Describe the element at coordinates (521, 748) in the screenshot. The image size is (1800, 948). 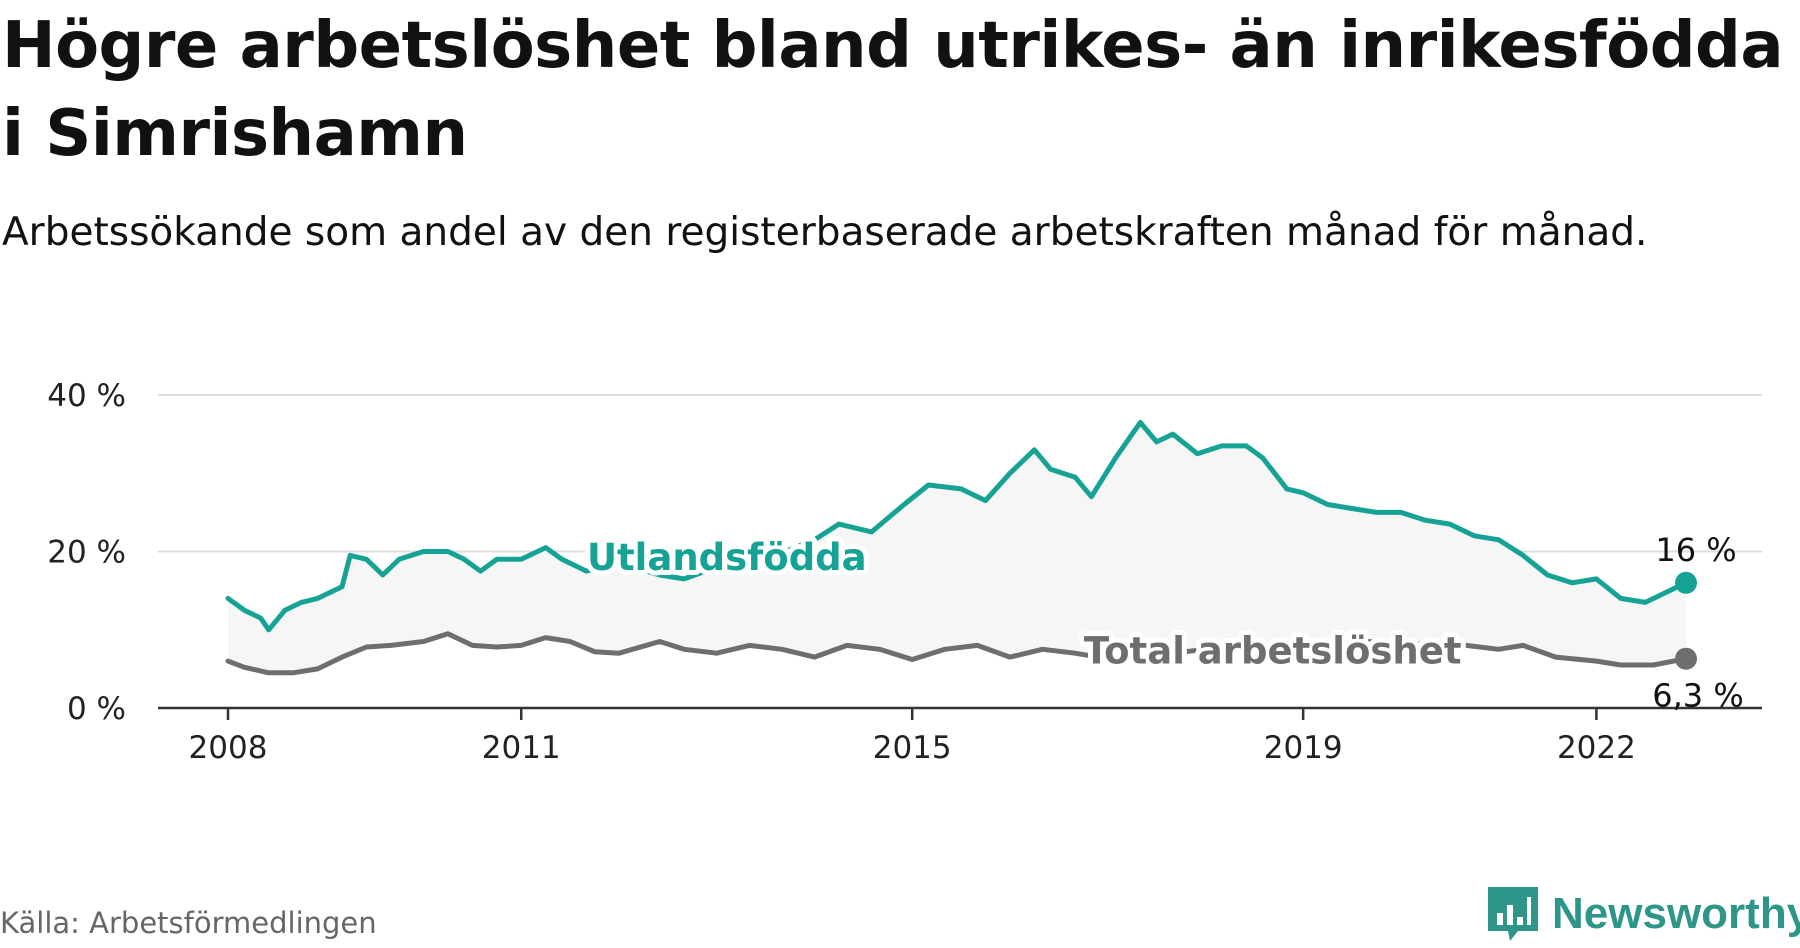
I see `x-tick-label: 2011` at that location.